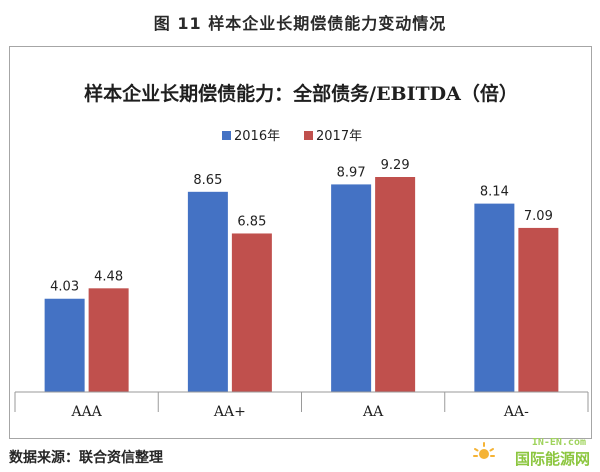  What do you see at coordinates (257, 136) in the screenshot?
I see `legend-label-0: 2016年` at bounding box center [257, 136].